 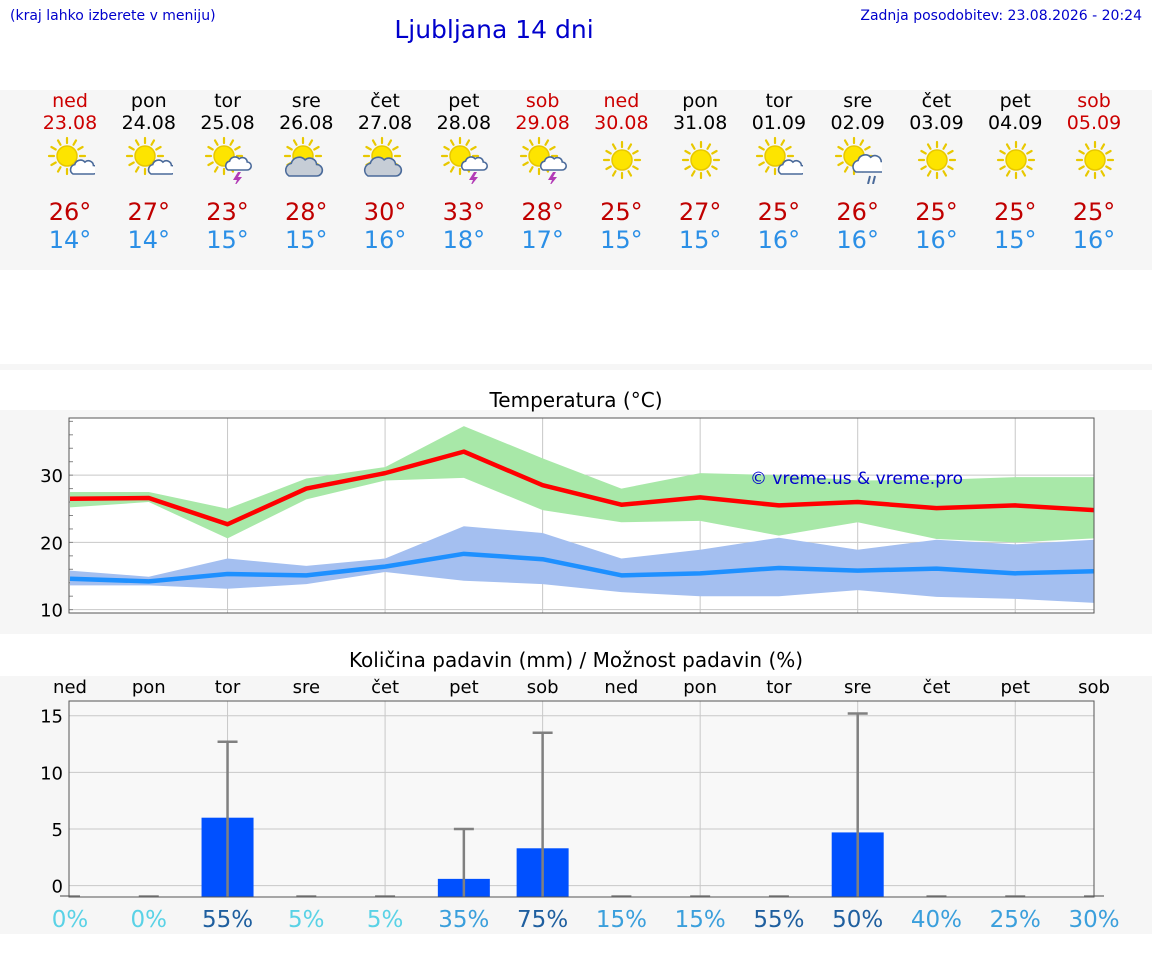 What do you see at coordinates (51, 543) in the screenshot?
I see `y-tick-label: 20` at bounding box center [51, 543].